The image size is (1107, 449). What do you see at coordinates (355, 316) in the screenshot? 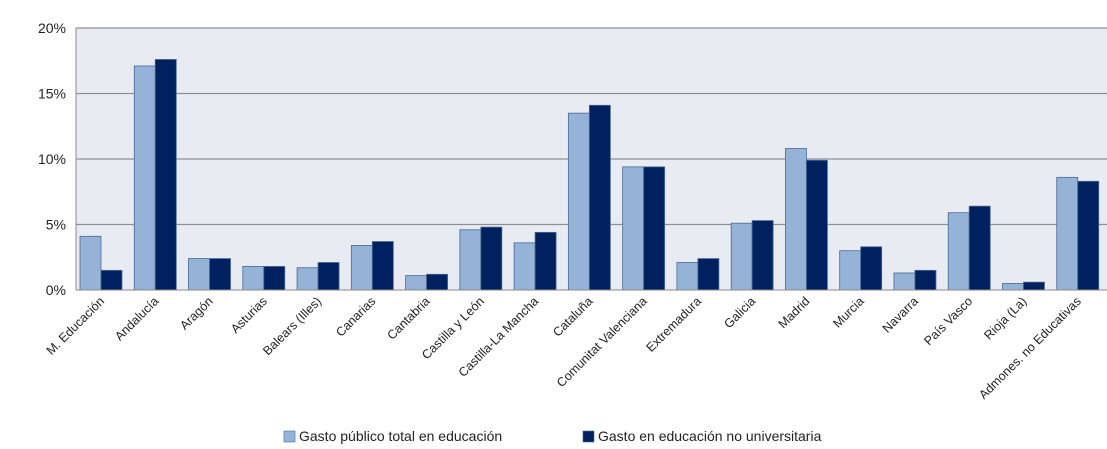
I see `x-tick-label: Canarias` at bounding box center [355, 316].